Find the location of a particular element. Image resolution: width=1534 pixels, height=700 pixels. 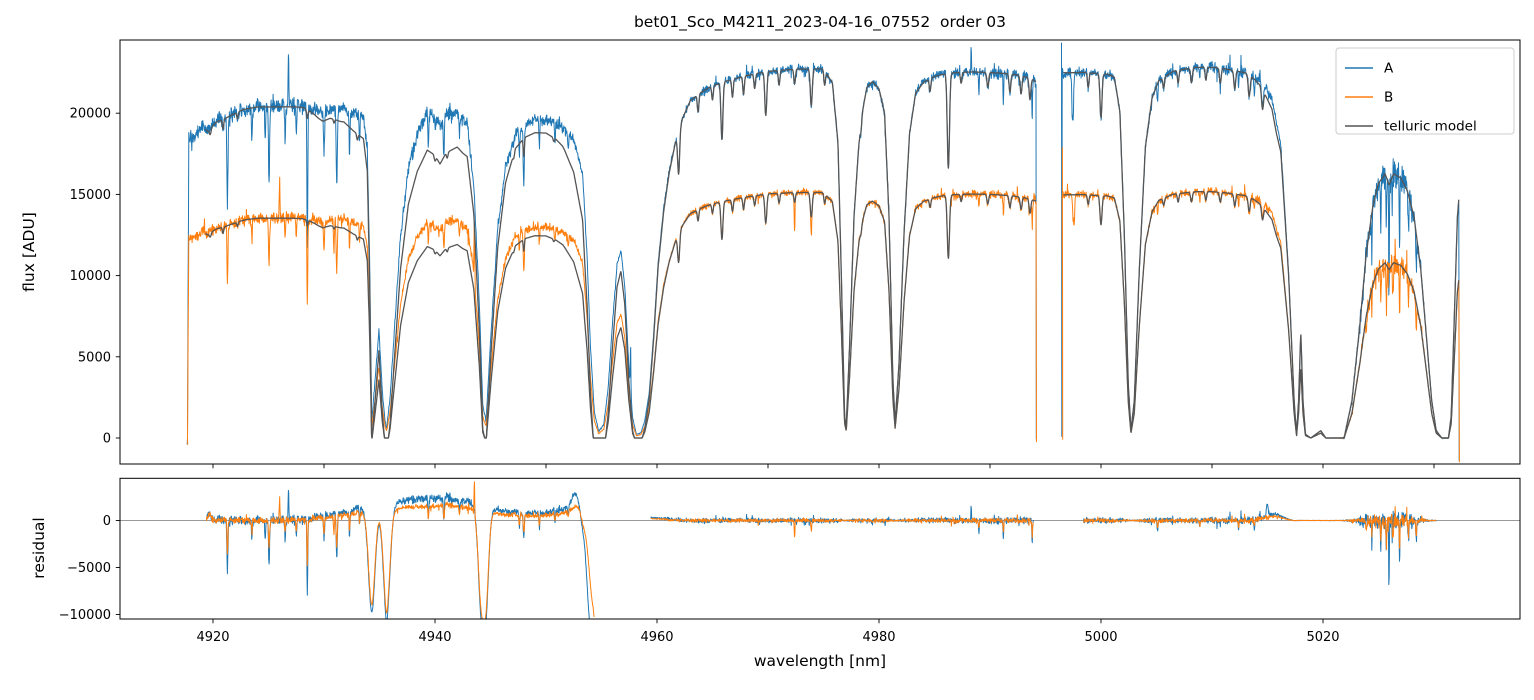

legend-label-B: B is located at coordinates (1388, 98).